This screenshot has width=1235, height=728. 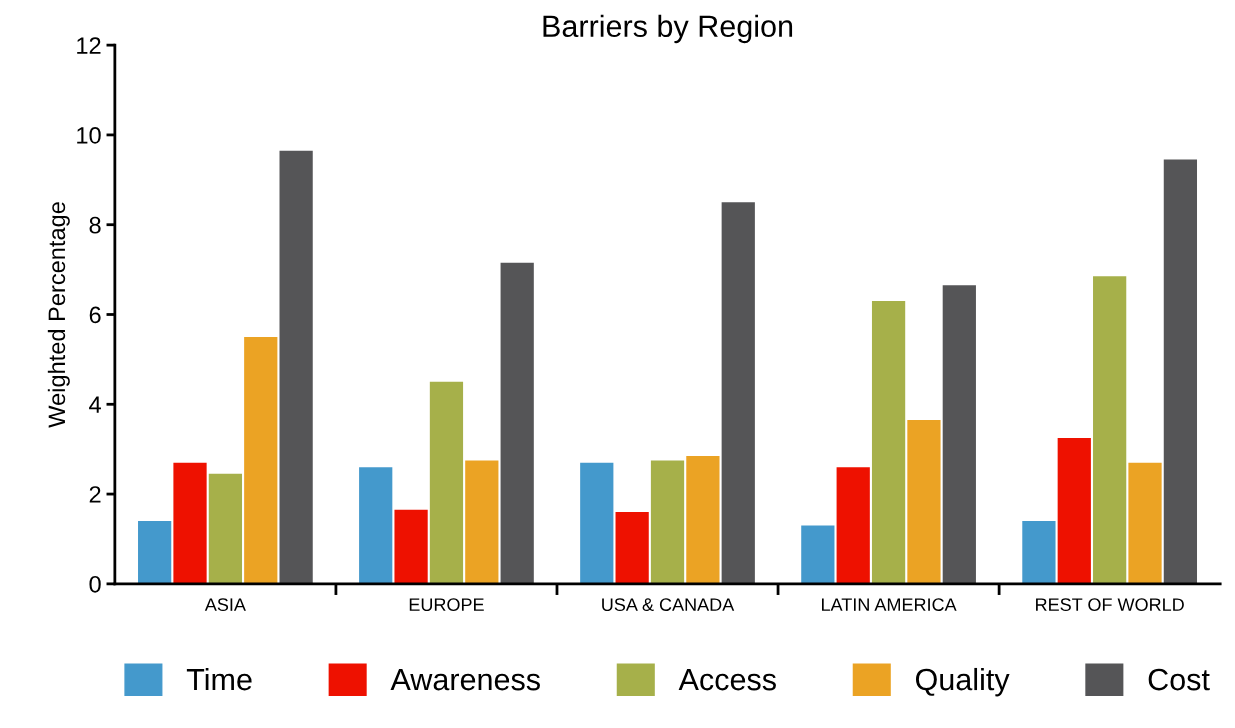 I want to click on x-tick-label: REST OF WORLD, so click(x=1110, y=605).